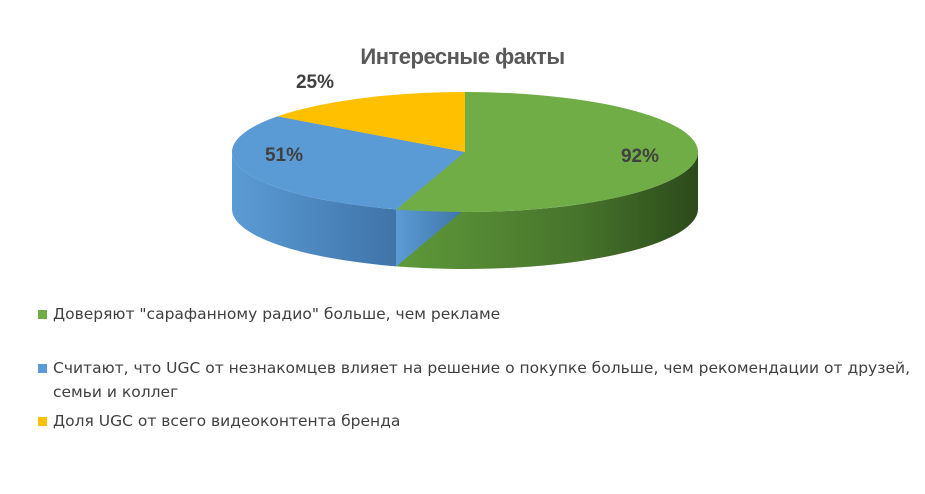  Describe the element at coordinates (227, 421) in the screenshot. I see `legend-label: Доля UGC от всего видеоконтента бренда` at that location.